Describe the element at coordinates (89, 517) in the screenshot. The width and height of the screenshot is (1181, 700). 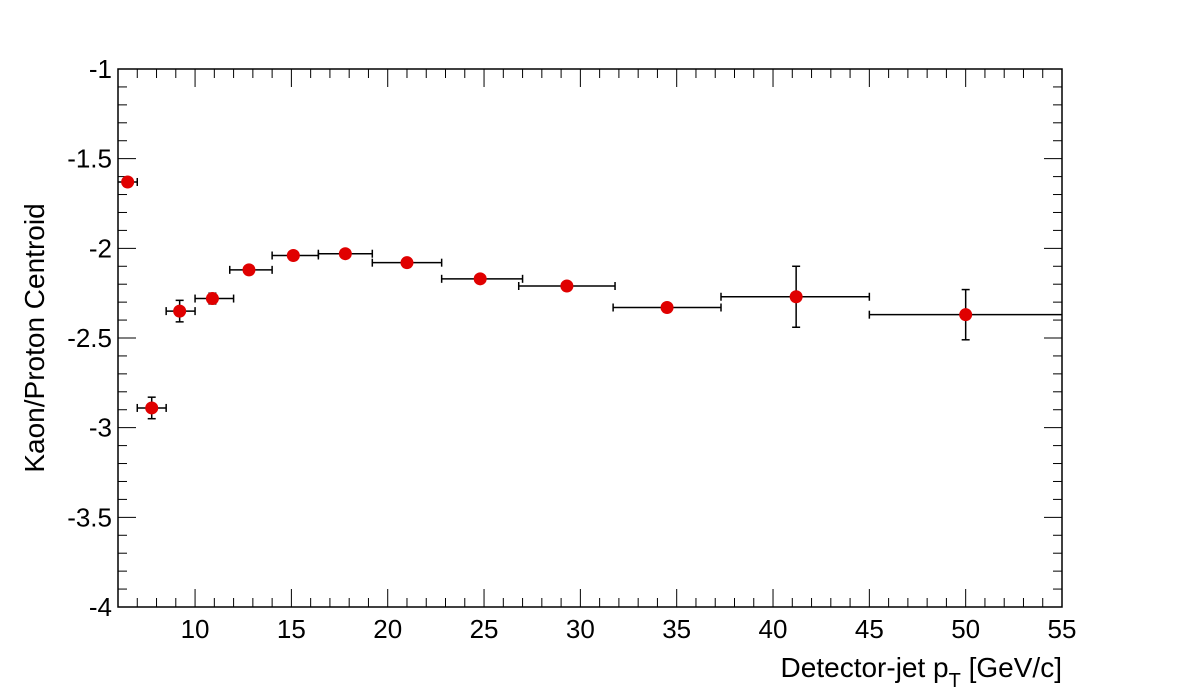
I see `y-tick-label: -3.5` at that location.